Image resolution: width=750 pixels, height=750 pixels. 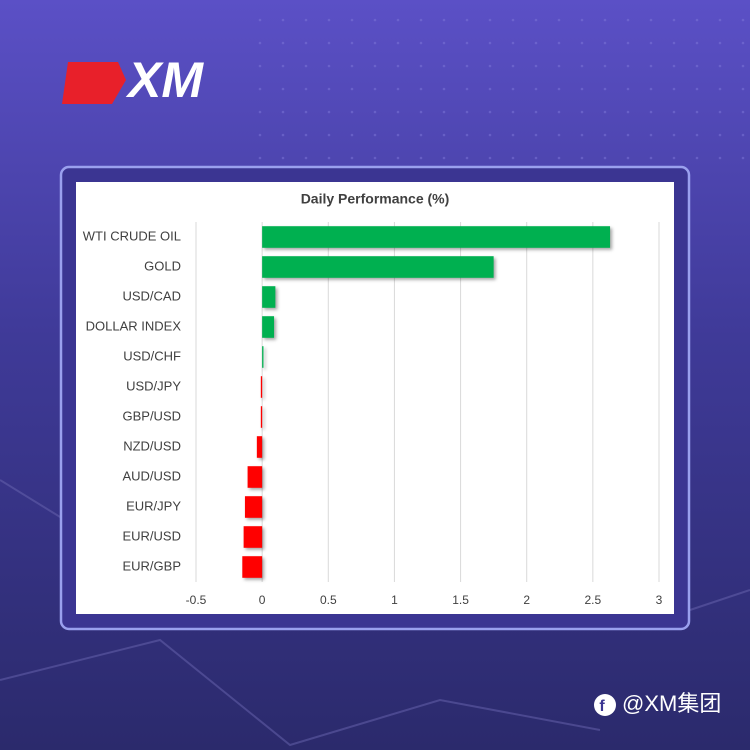 What do you see at coordinates (262, 600) in the screenshot?
I see `x-tick-label: 0` at bounding box center [262, 600].